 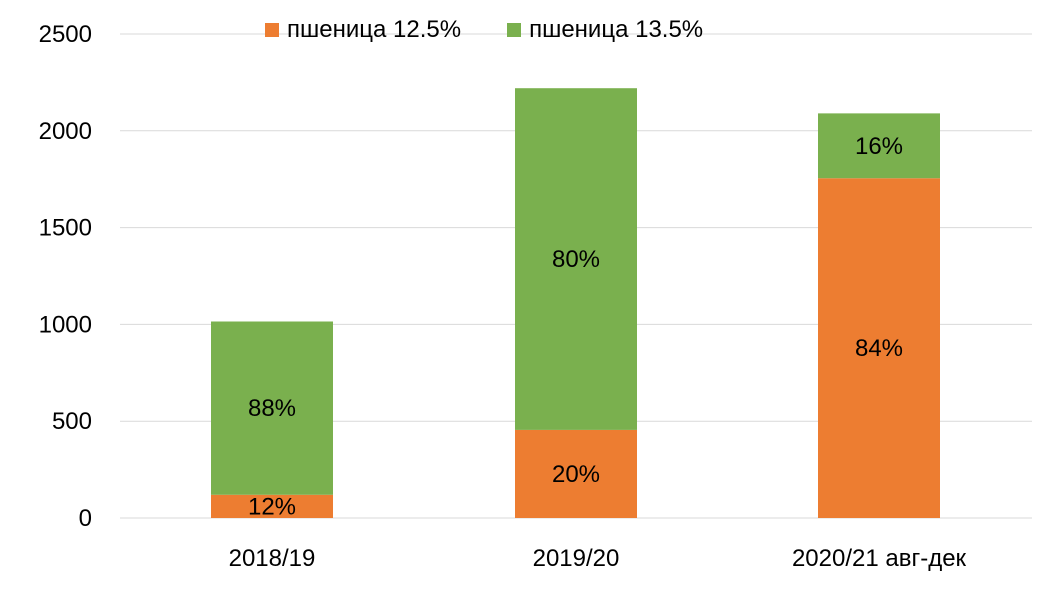 What do you see at coordinates (65, 34) in the screenshot?
I see `y-tick-label: 2500` at bounding box center [65, 34].